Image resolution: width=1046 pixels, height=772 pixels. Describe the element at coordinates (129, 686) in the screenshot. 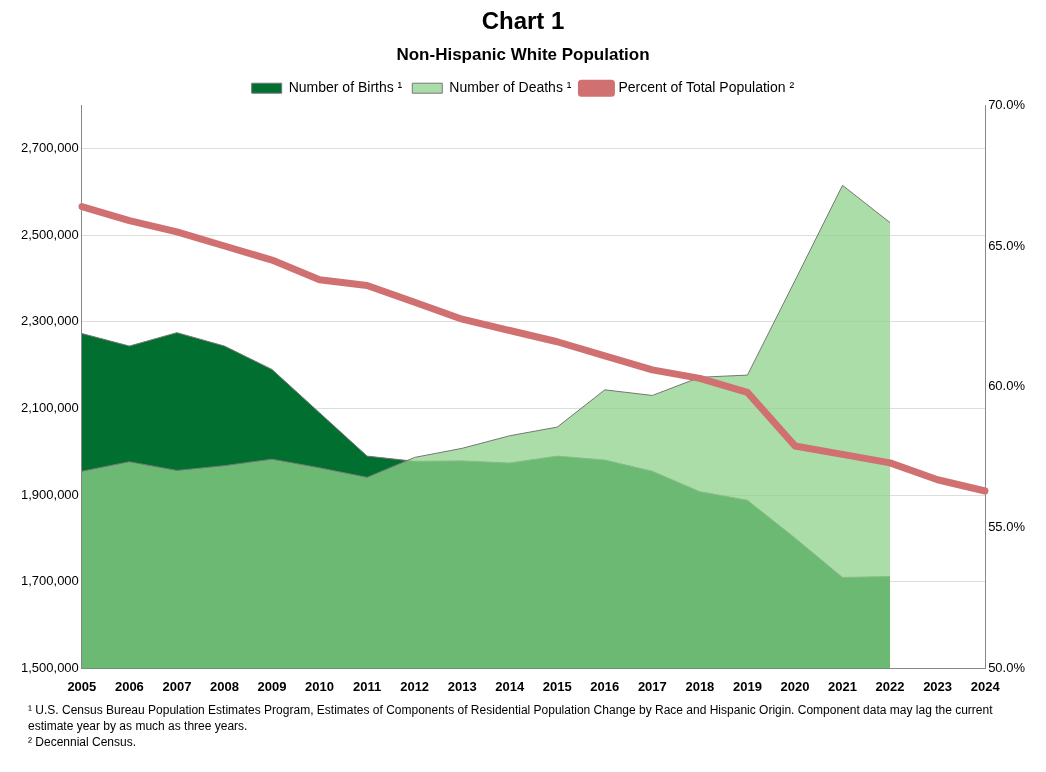

I see `x-tick-label: 2006` at that location.